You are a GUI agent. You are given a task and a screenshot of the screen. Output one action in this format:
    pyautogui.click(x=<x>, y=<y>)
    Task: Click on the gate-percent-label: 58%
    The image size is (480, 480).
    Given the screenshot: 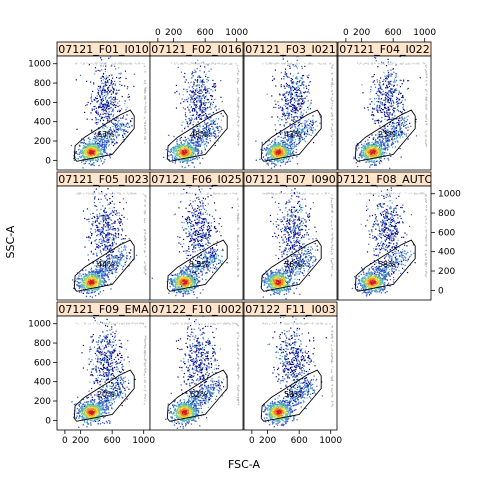 What is the action you would take?
    pyautogui.click(x=387, y=264)
    